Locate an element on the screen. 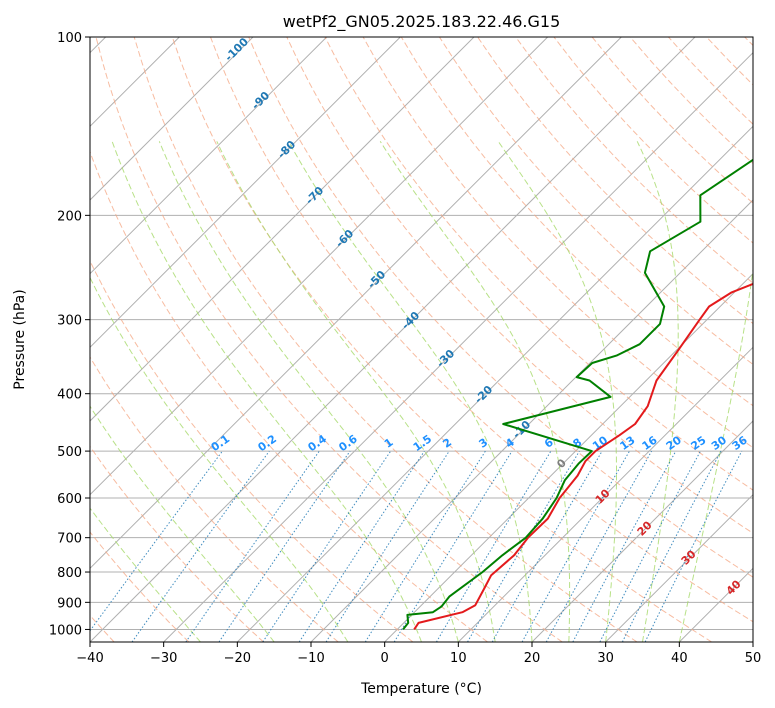 The height and width of the screenshot is (708, 775). x-tick-label: −30 is located at coordinates (163, 658).